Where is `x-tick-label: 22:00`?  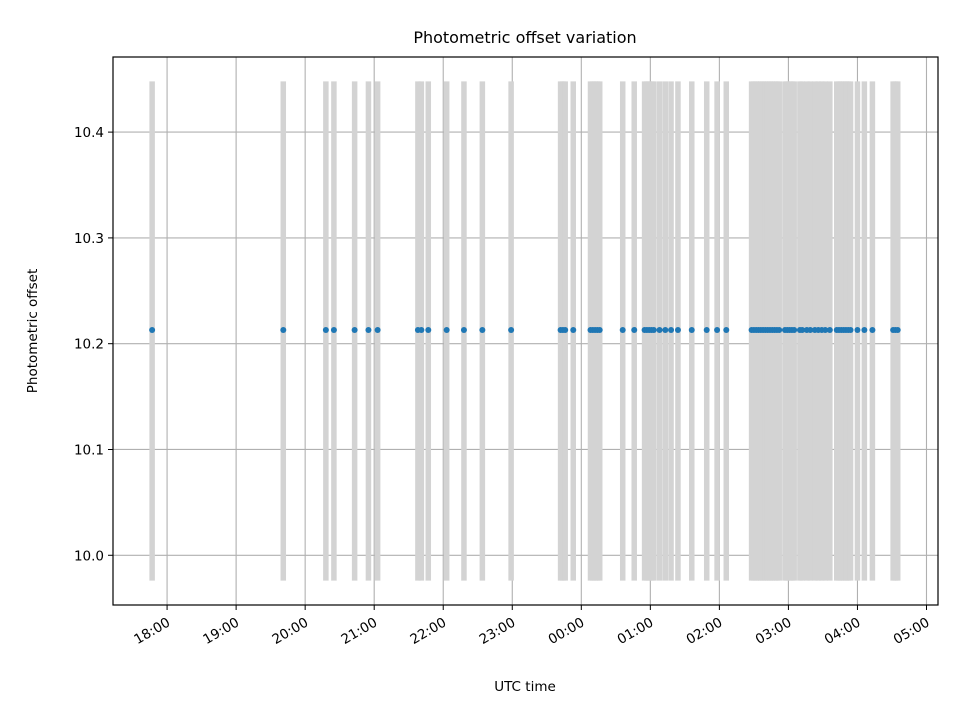
x-tick-label: 22:00 is located at coordinates (429, 631).